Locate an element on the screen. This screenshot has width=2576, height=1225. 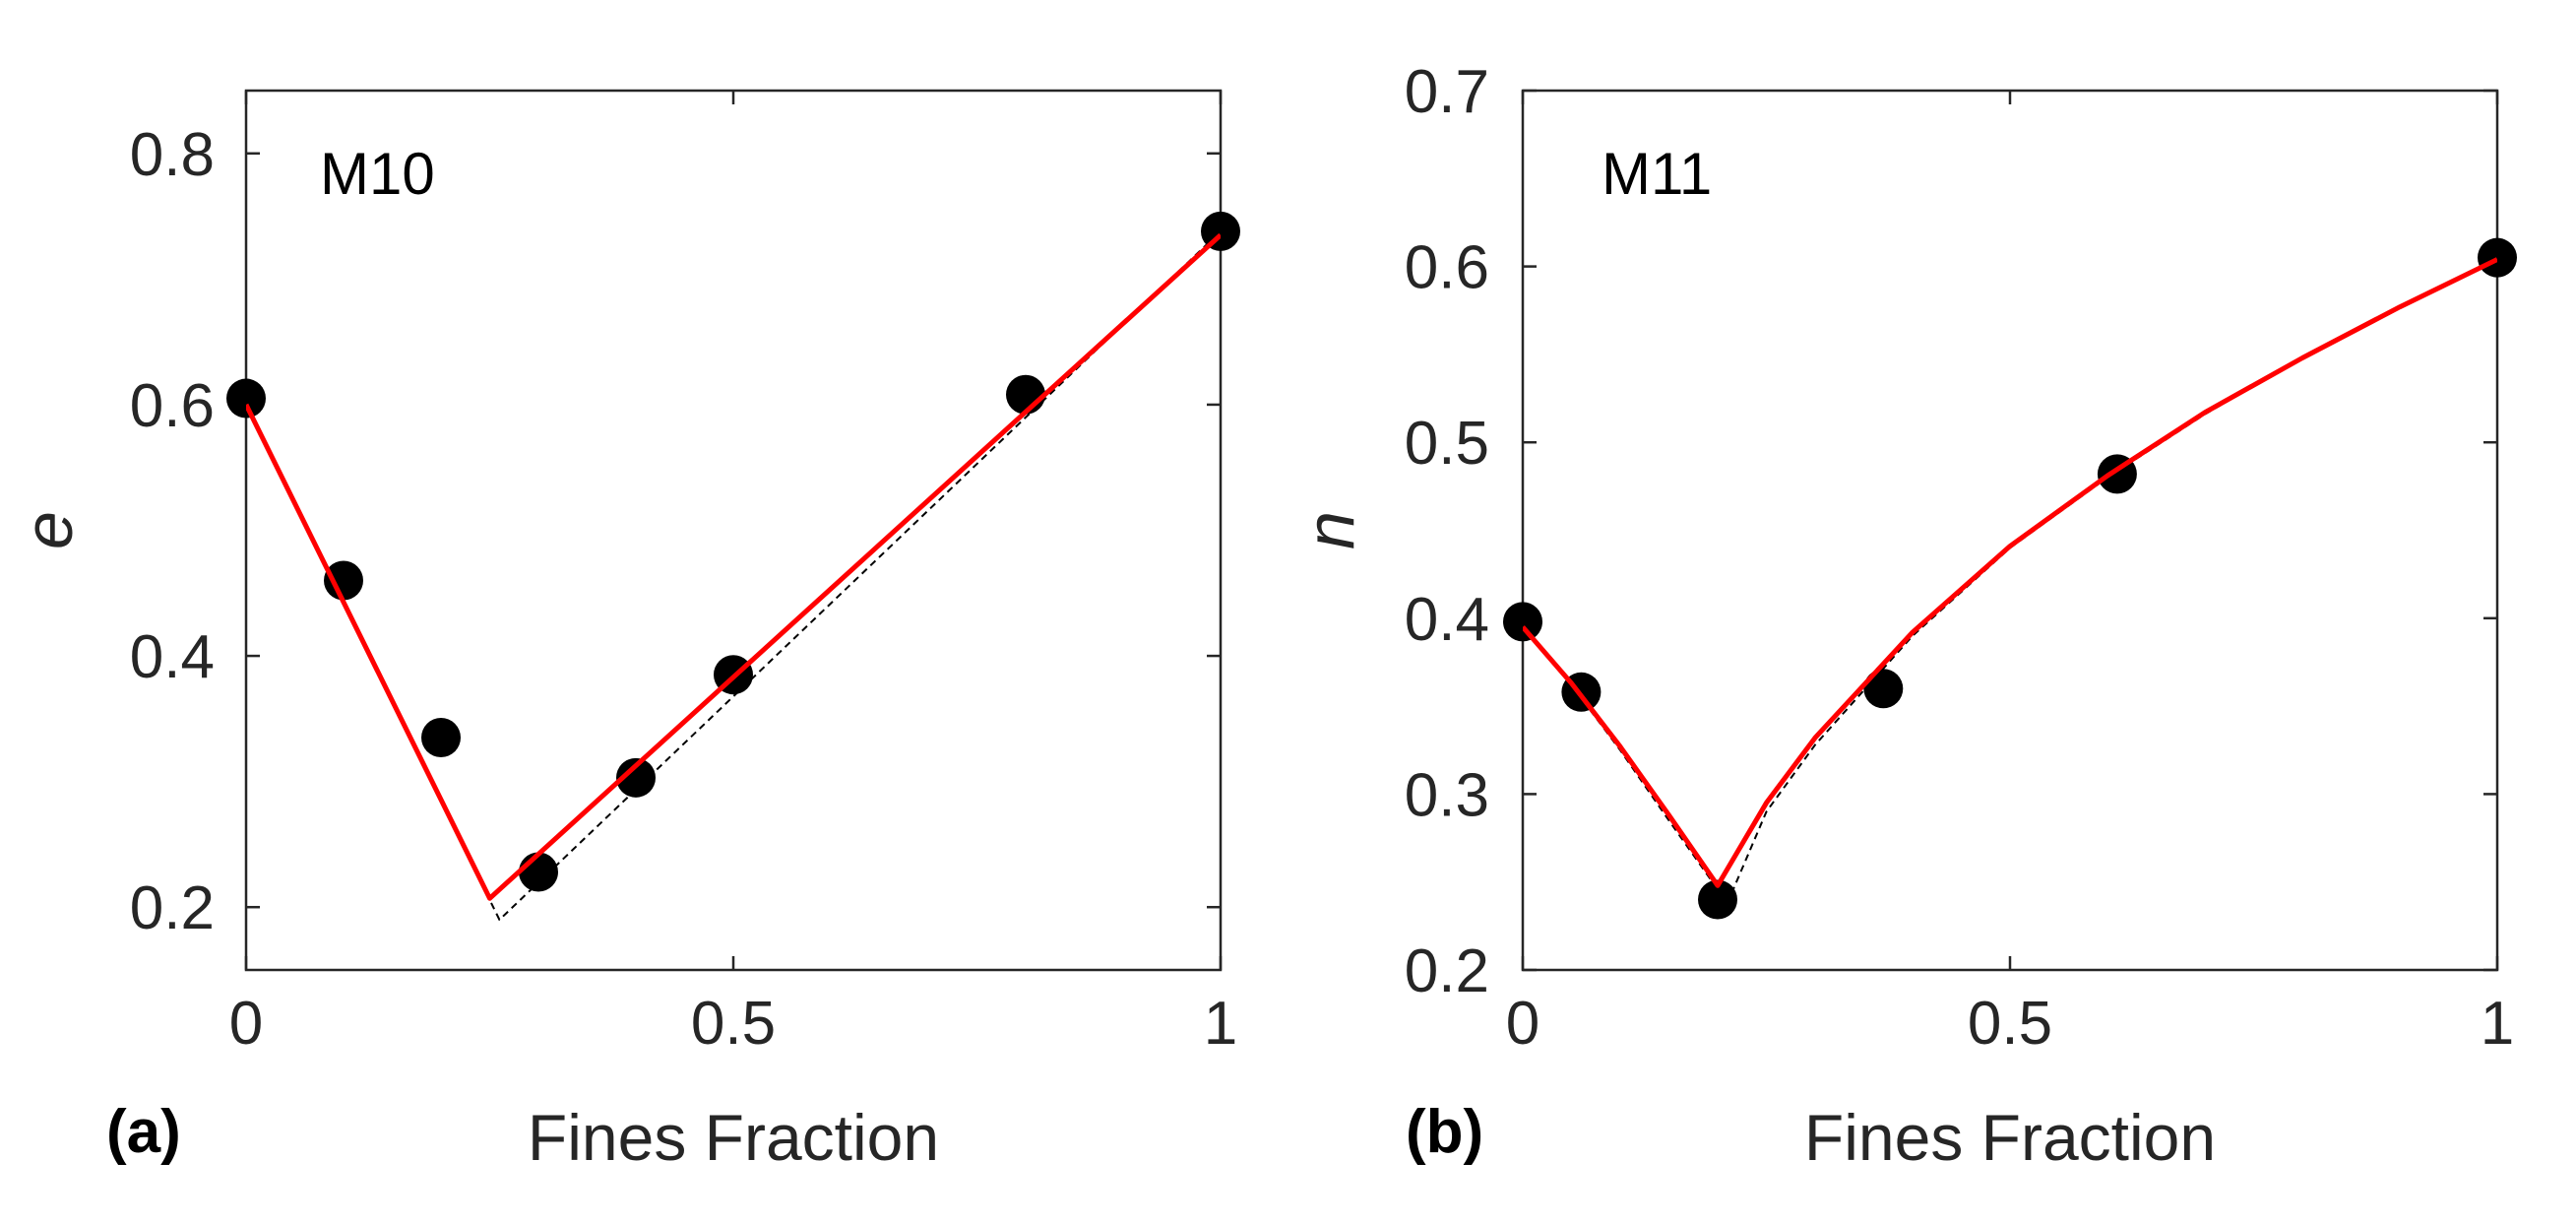
y-tick-label: 0.5 is located at coordinates (1447, 444).